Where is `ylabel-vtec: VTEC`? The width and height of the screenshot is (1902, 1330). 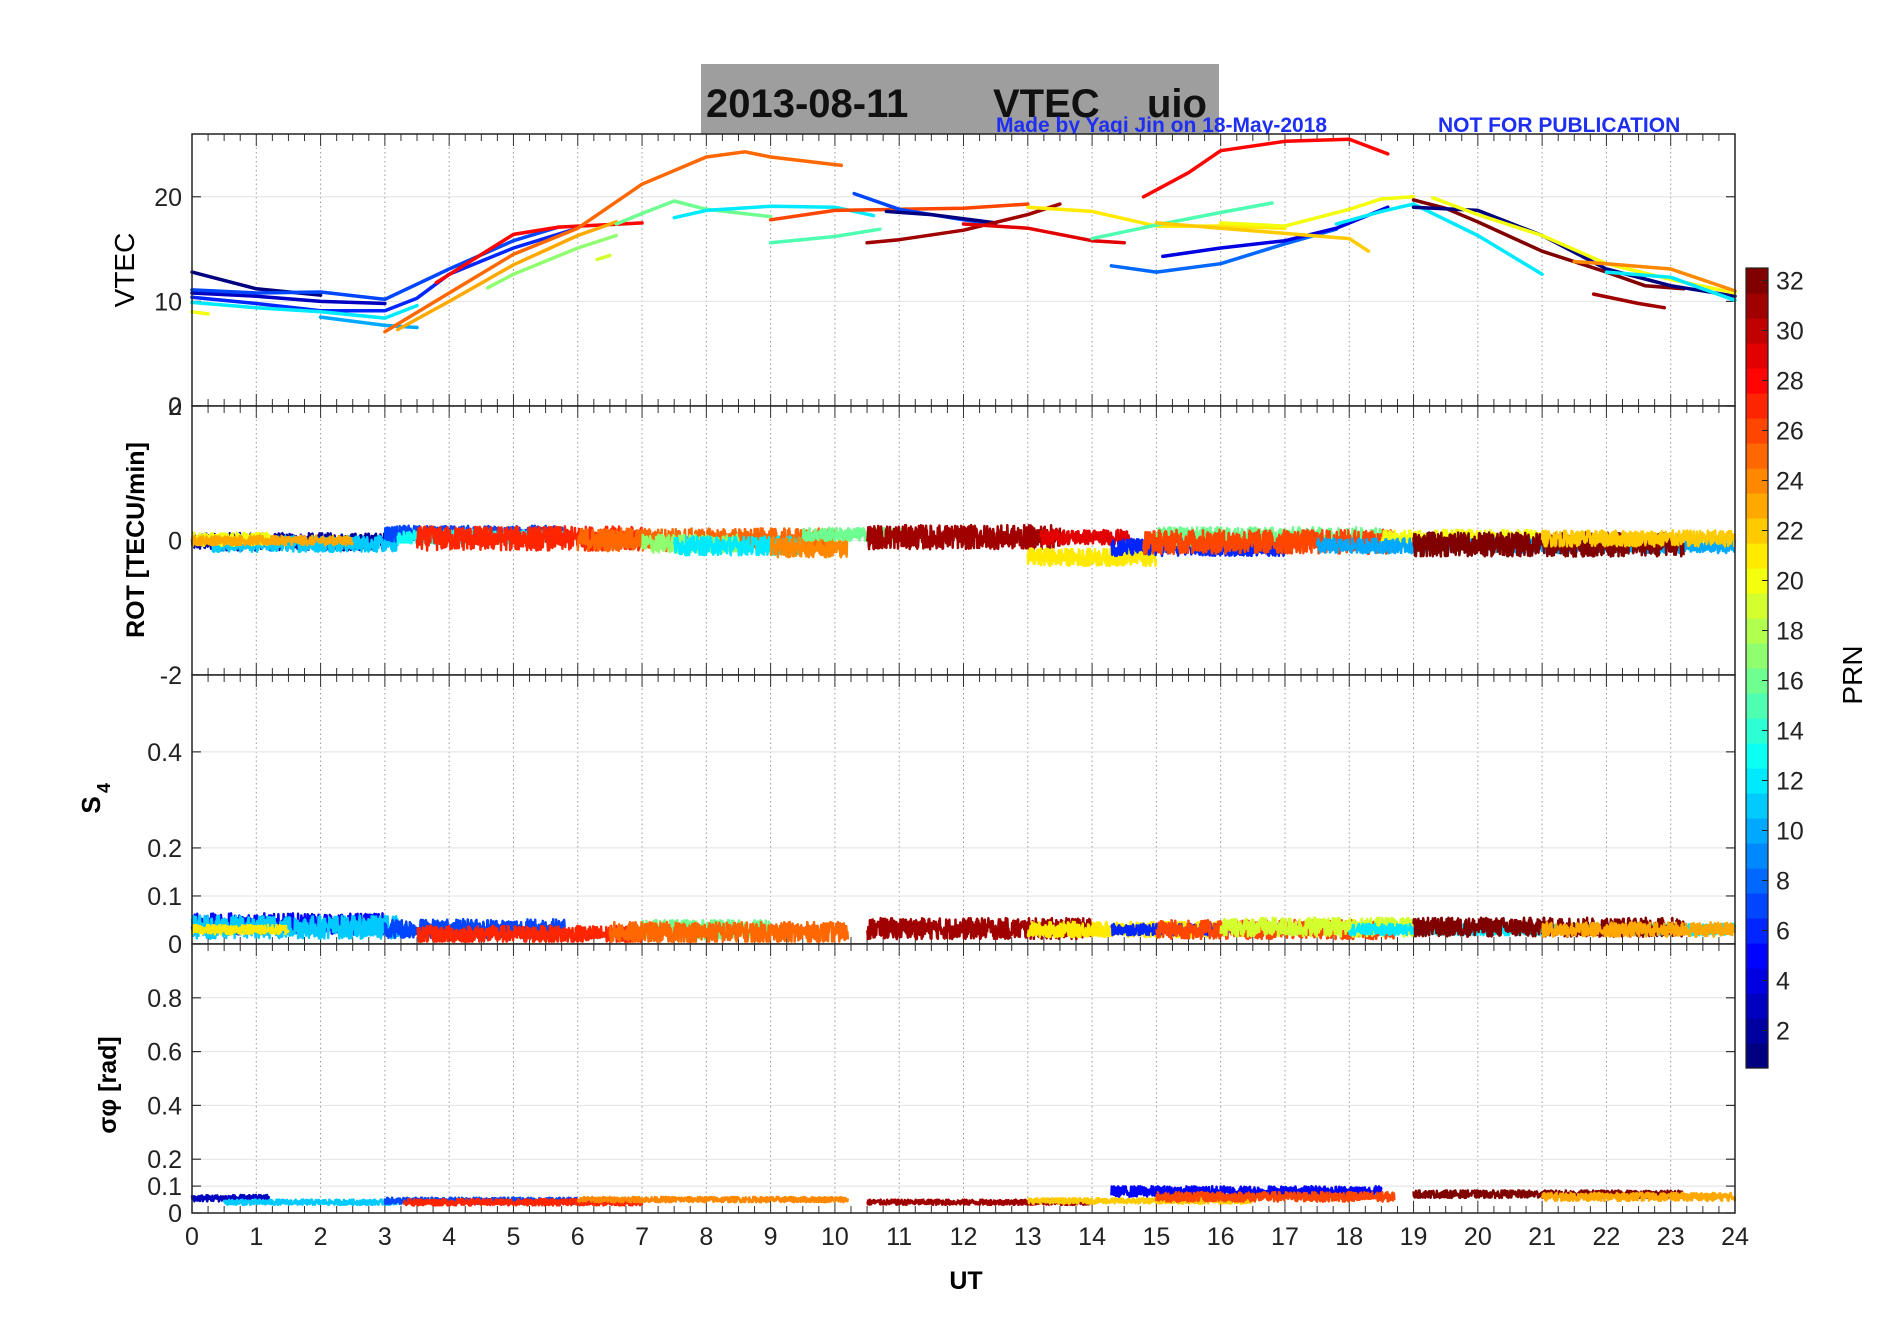 ylabel-vtec: VTEC is located at coordinates (124, 270).